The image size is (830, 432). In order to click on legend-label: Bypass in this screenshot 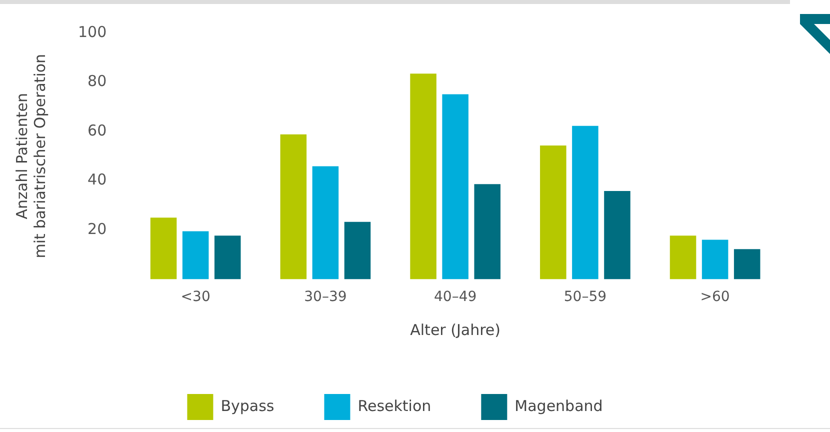, I will do `click(247, 405)`.